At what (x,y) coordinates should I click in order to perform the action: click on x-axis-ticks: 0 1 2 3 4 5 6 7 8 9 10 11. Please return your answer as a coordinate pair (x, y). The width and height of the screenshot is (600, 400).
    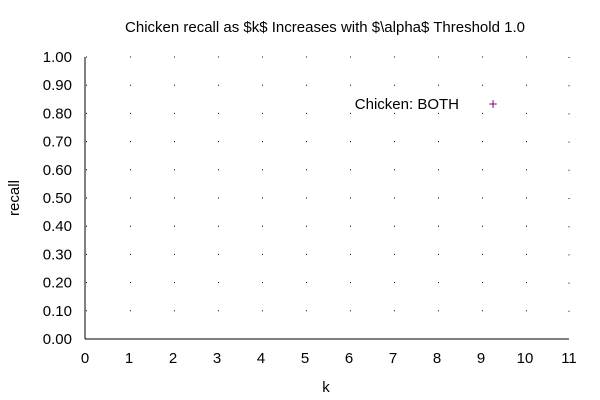
    Looking at the image, I should click on (329, 358).